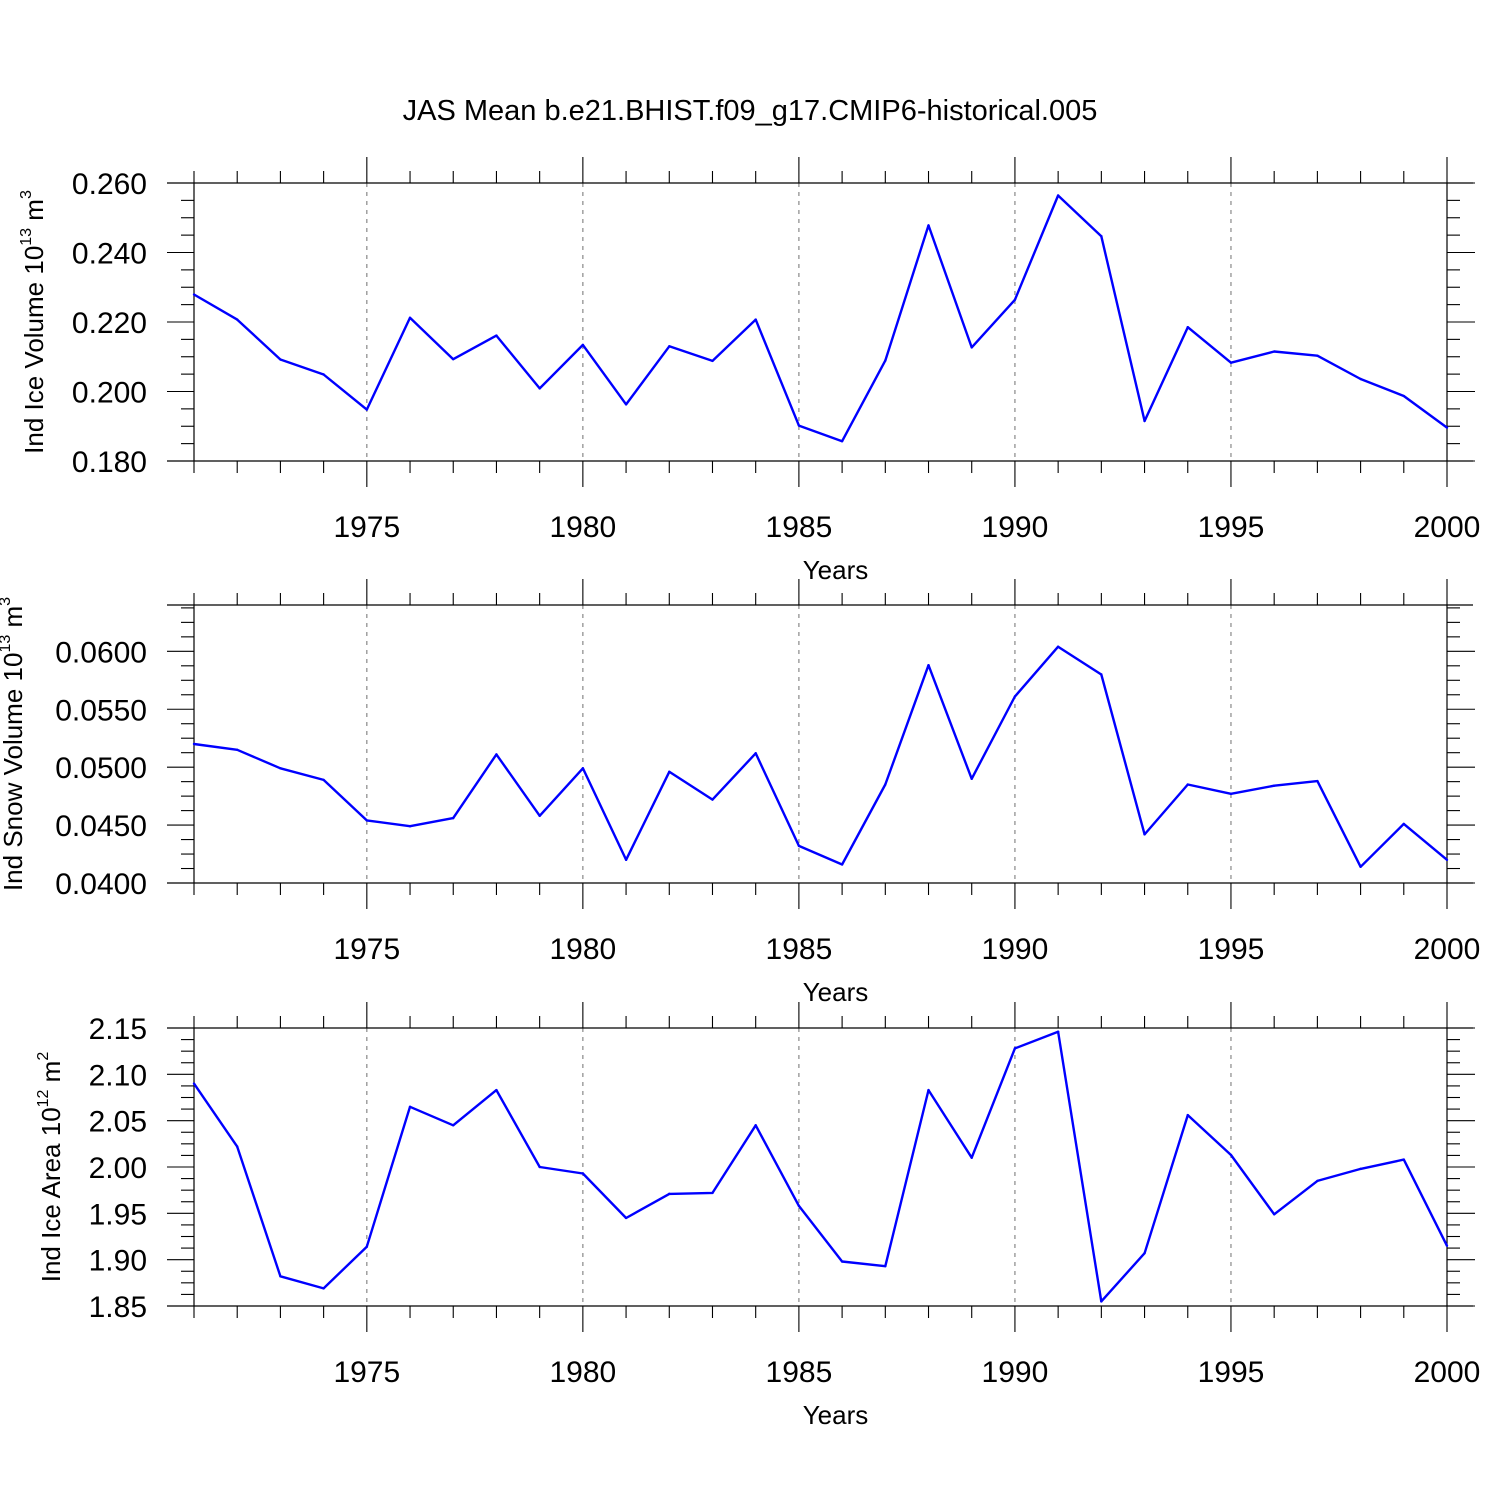  Describe the element at coordinates (14, 772) in the screenshot. I see `y-label-text: Ind Snow Volume 10` at that location.